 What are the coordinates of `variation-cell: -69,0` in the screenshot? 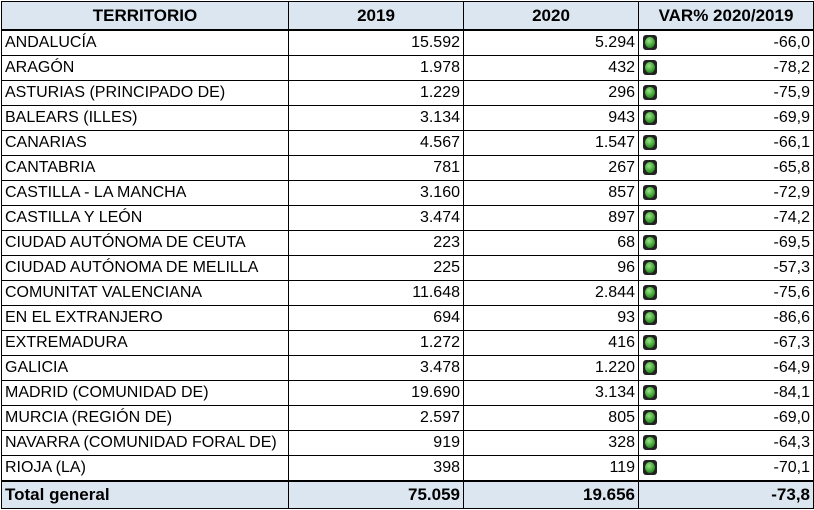 It's located at (726, 418).